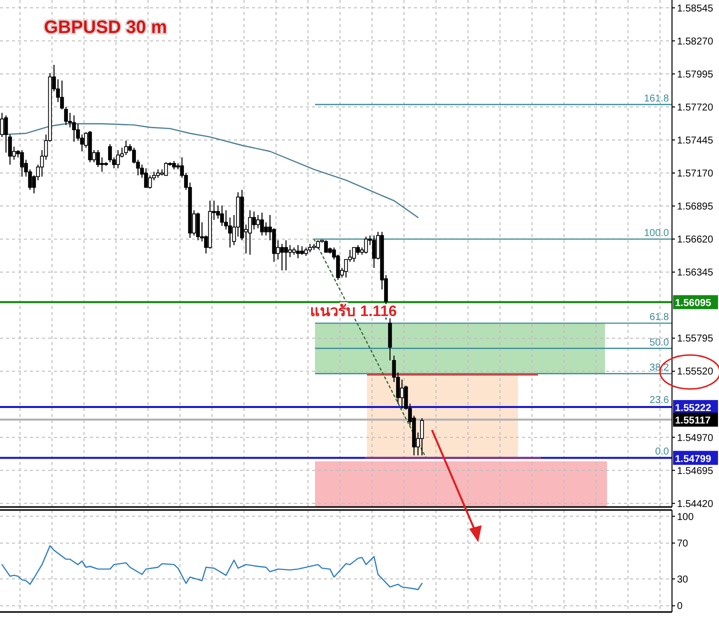 This screenshot has width=719, height=617. What do you see at coordinates (660, 318) in the screenshot?
I see `annotation: 61.8` at bounding box center [660, 318].